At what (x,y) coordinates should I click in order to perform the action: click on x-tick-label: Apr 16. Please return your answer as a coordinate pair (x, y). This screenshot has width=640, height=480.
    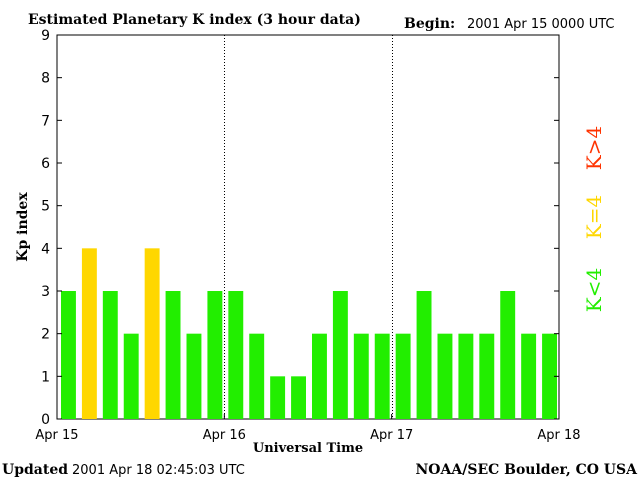
    Looking at the image, I should click on (224, 435).